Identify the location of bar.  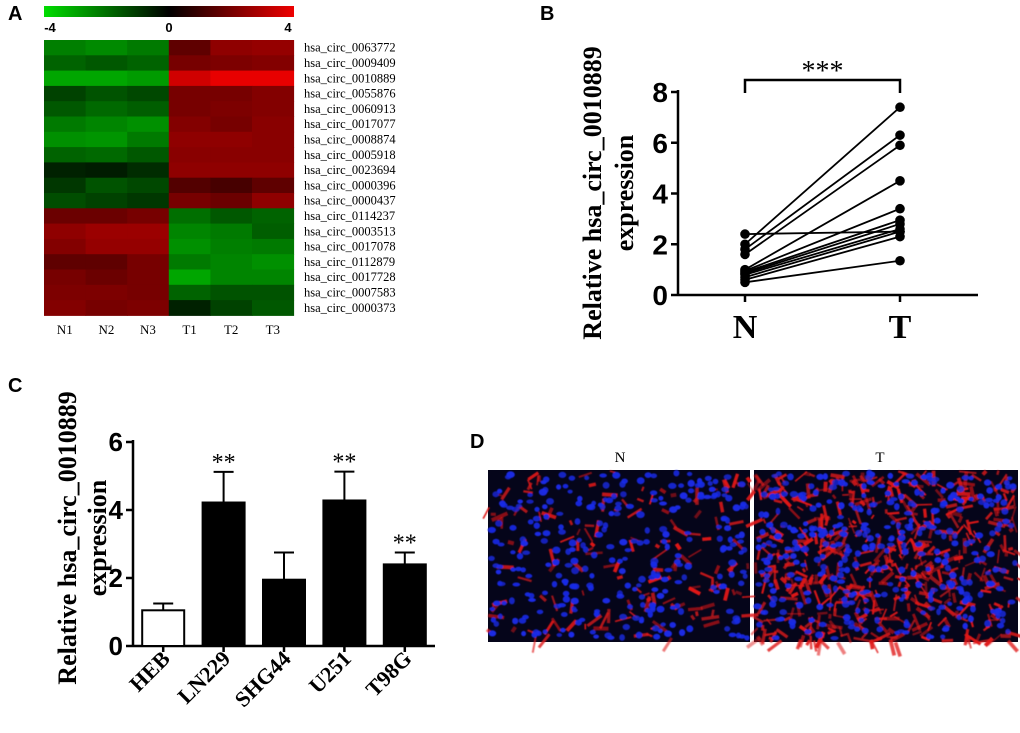
(404, 605).